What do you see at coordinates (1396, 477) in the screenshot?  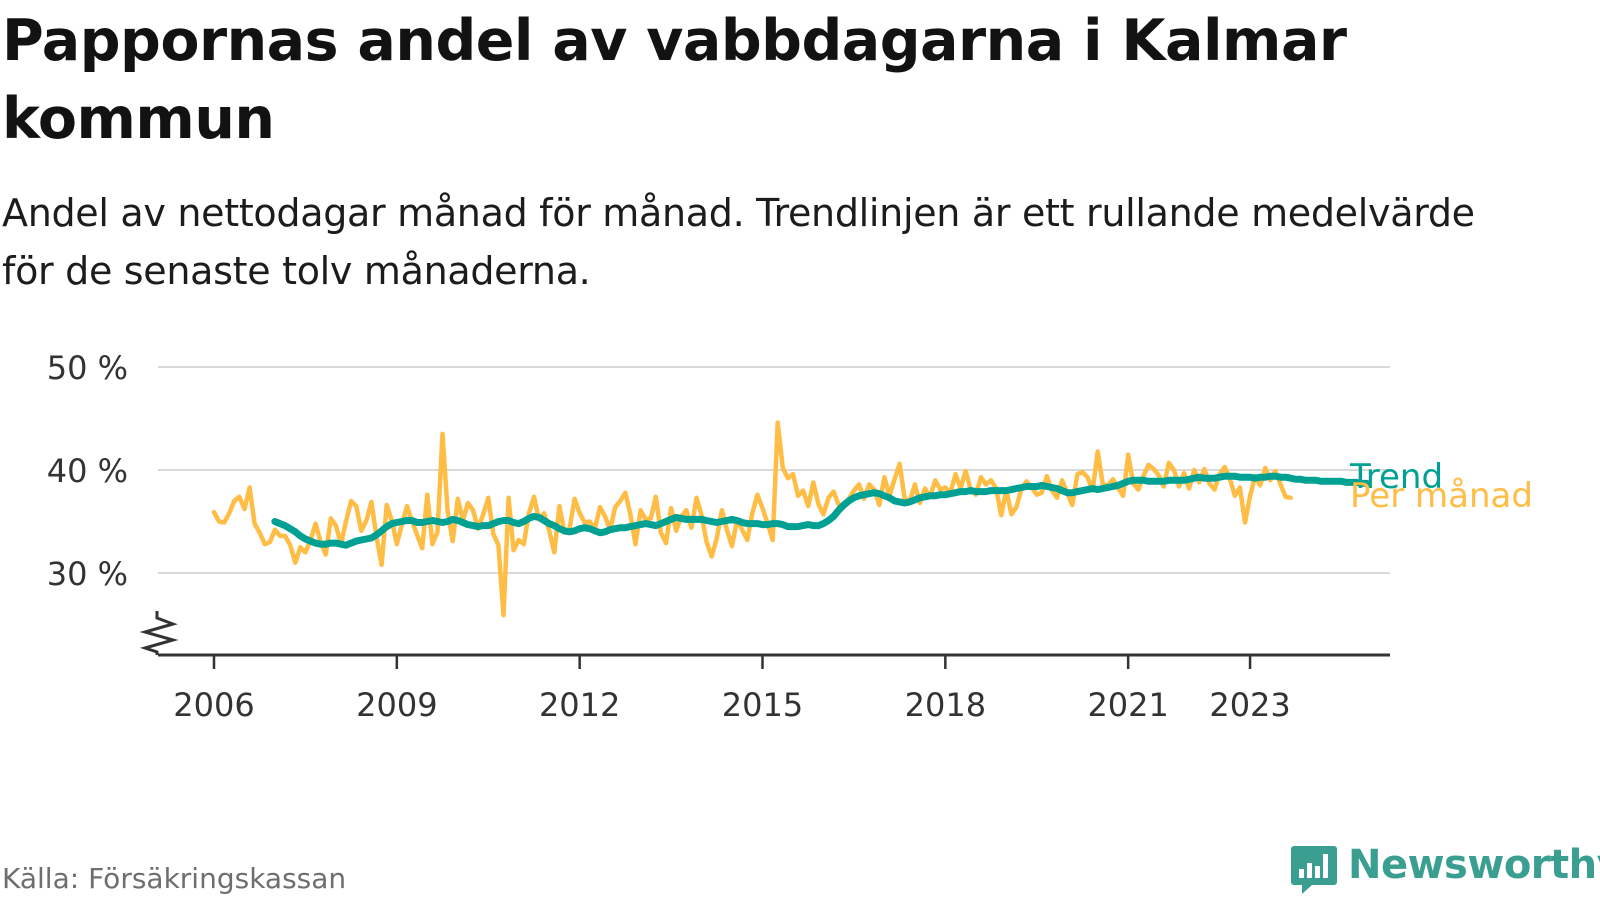 I see `series-end-label: Trend` at bounding box center [1396, 477].